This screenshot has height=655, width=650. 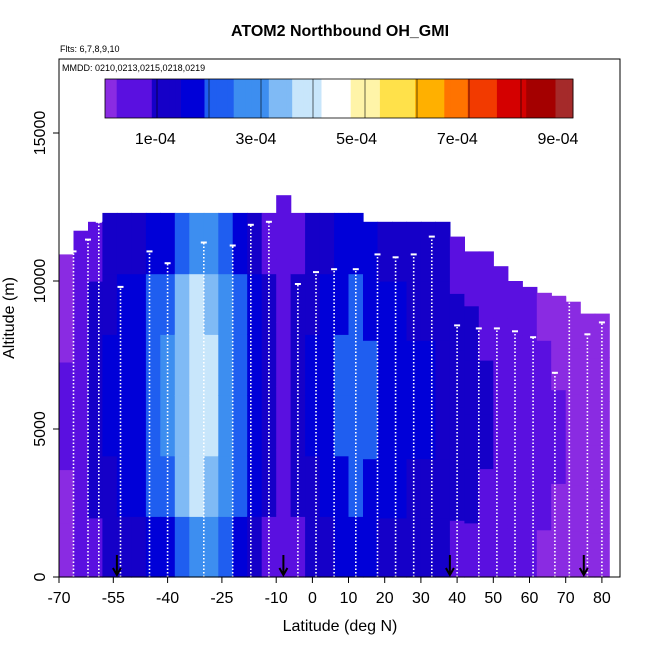 I want to click on colorbar-tick-label: 5e-04, so click(x=356, y=139).